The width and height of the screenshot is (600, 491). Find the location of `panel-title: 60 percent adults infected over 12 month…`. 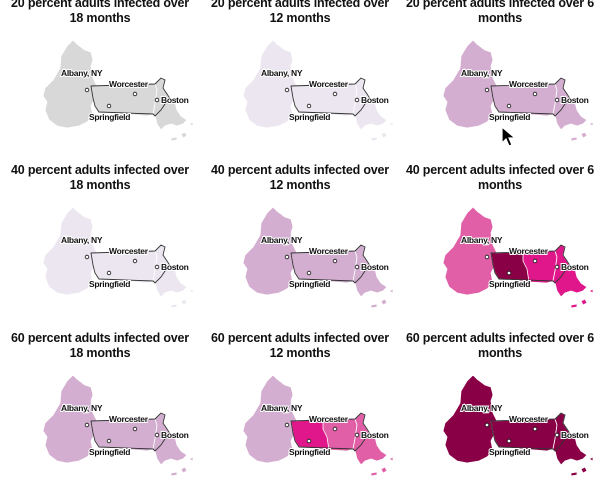

panel-title: 60 percent adults infected over 12 month… is located at coordinates (300, 345).